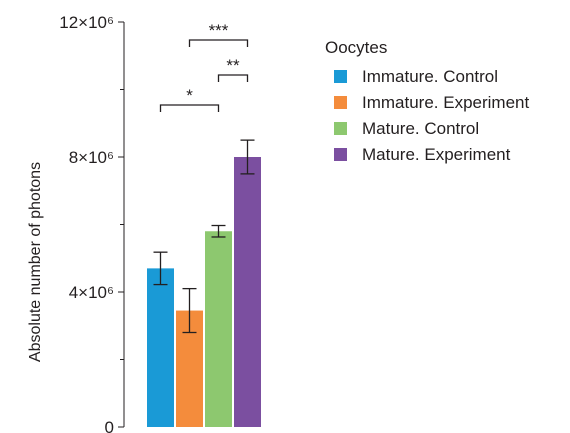 The image size is (570, 433). Describe the element at coordinates (356, 47) in the screenshot. I see `legend-title: Oocytes` at that location.